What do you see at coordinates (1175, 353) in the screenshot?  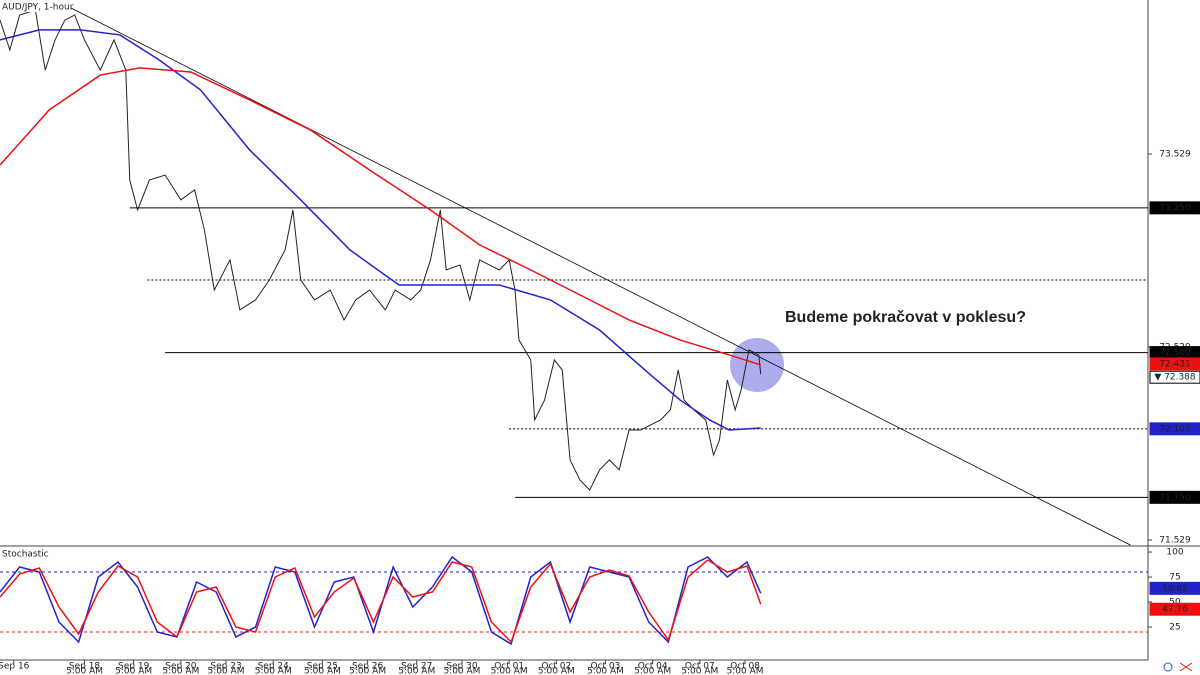 I see `level-tag: 72.500` at bounding box center [1175, 353].